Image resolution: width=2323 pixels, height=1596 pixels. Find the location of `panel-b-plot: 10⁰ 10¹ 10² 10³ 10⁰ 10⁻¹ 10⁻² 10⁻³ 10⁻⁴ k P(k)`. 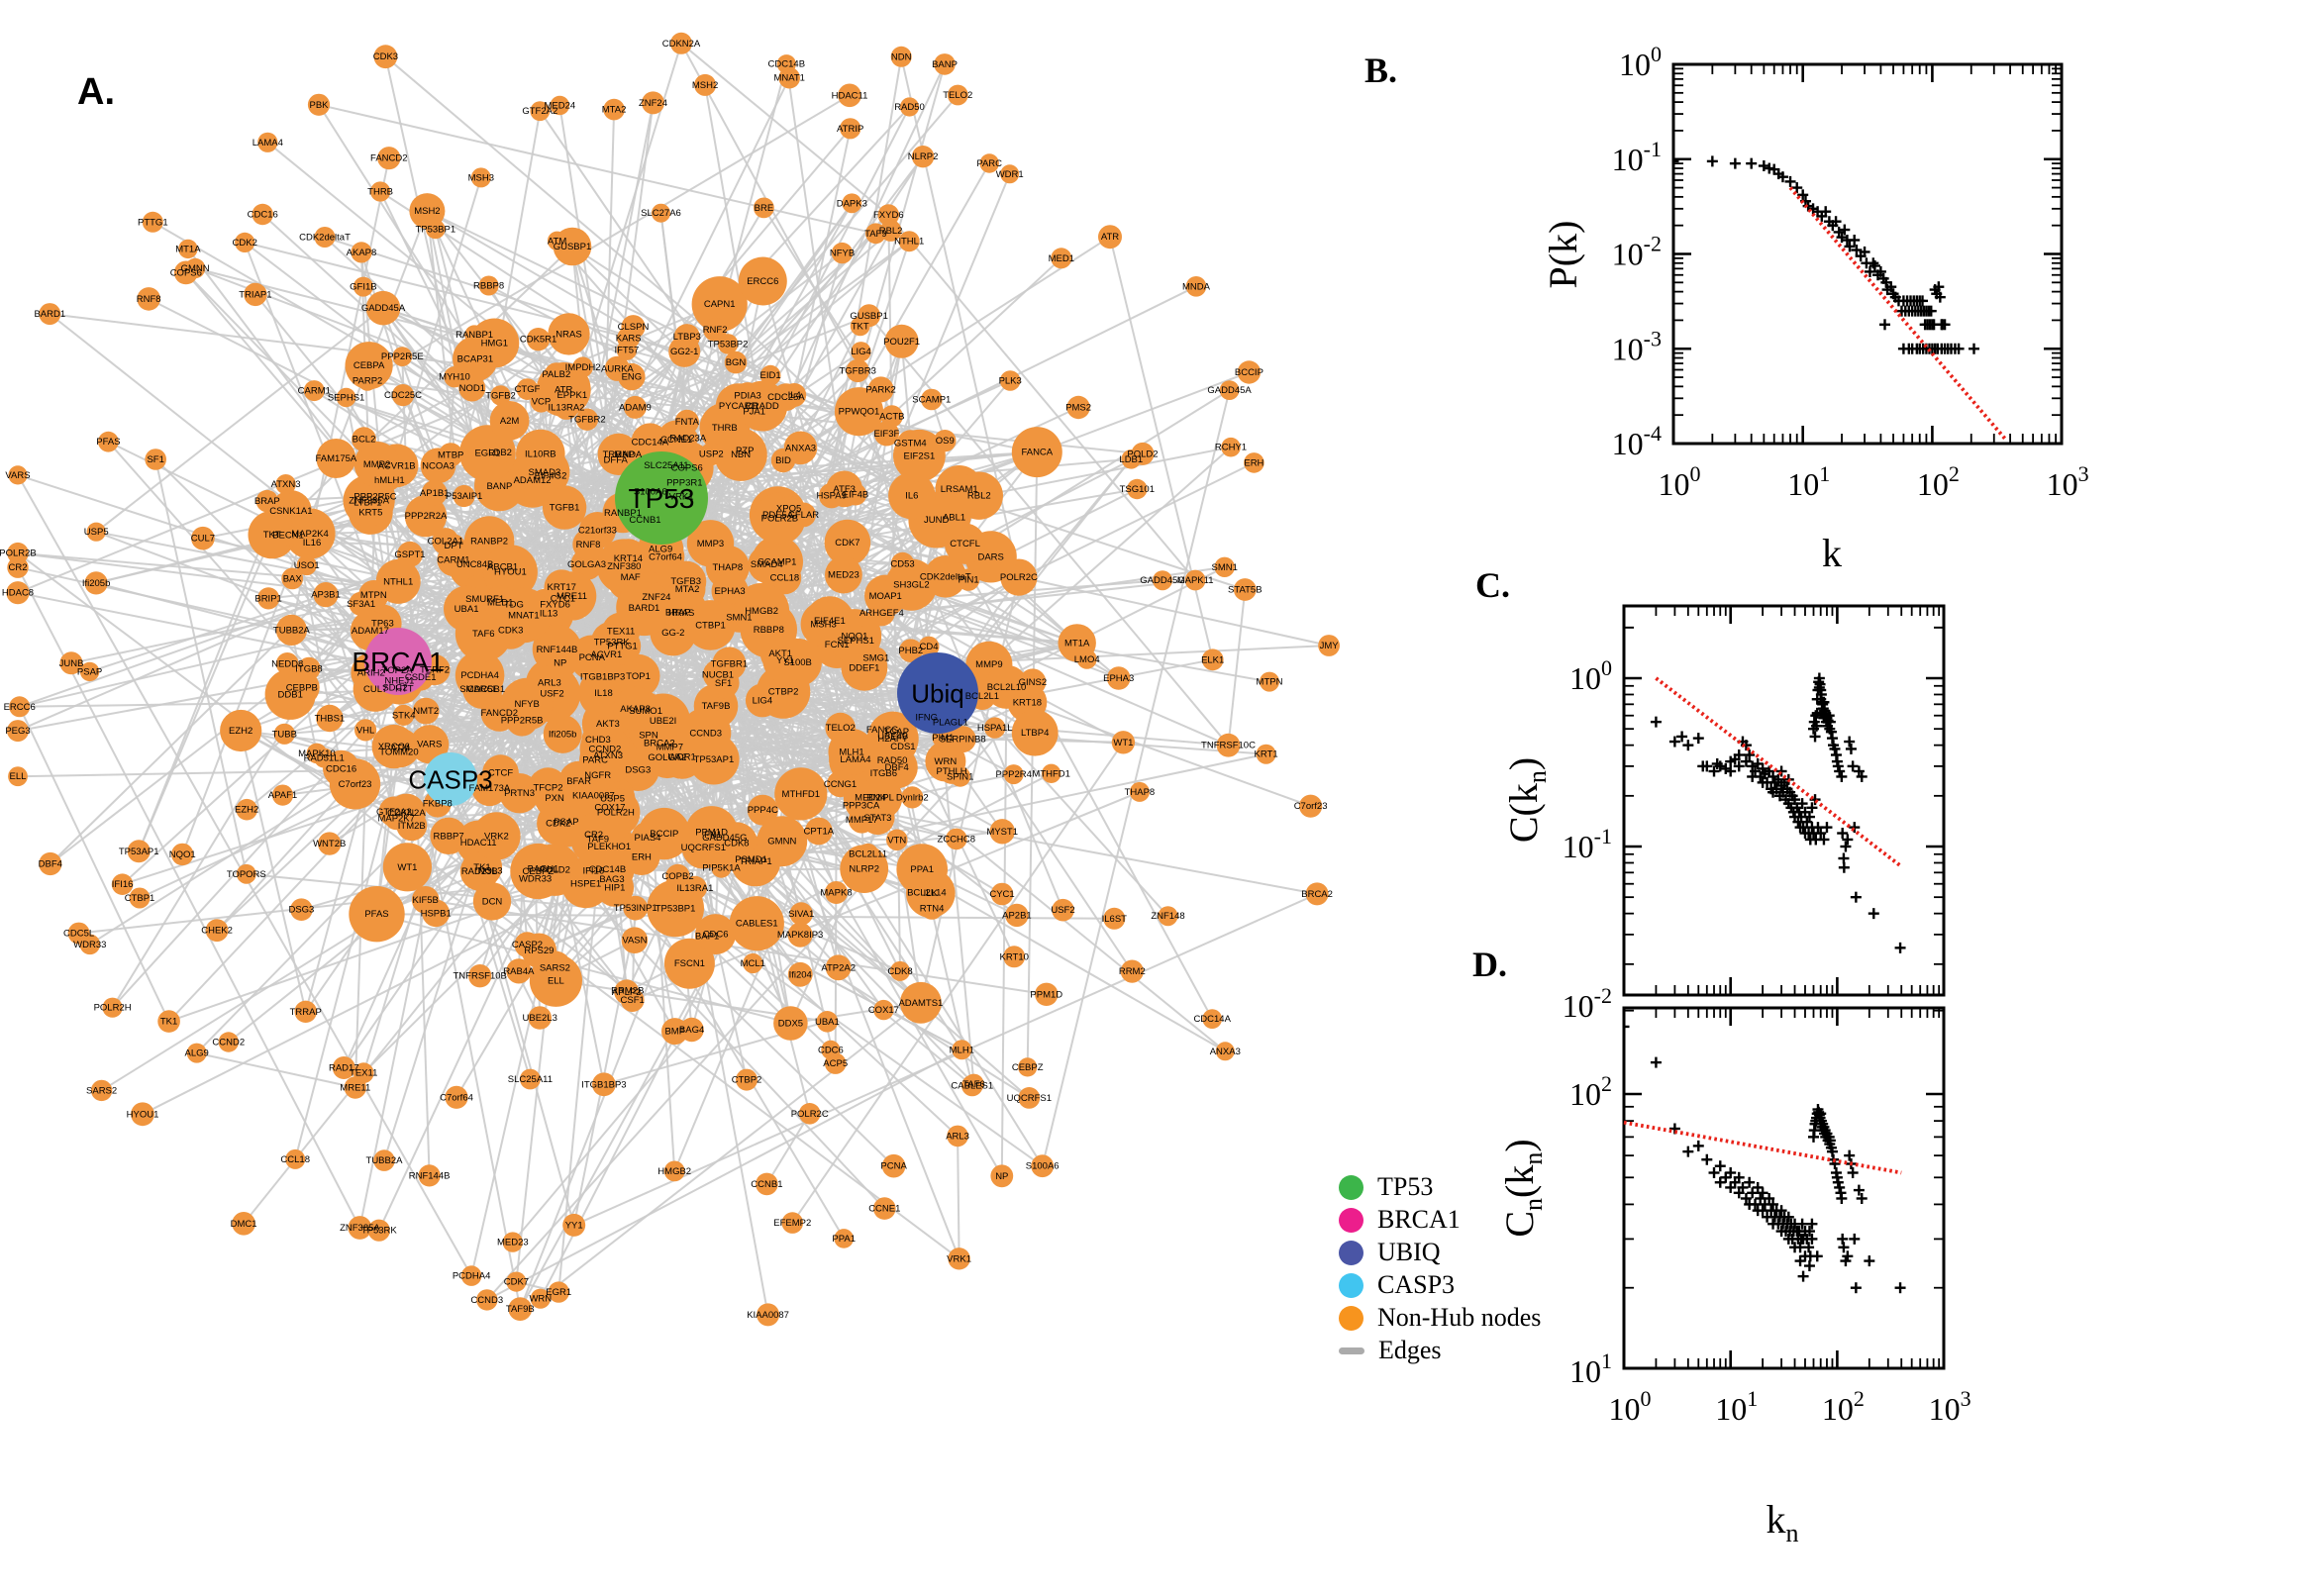

panel-b-plot: 10⁰ 10¹ 10² 10³ 10⁰ 10⁻¹ 10⁻² 10⁻³ 10⁻⁴ k P(k) is located at coordinates (1815, 308).